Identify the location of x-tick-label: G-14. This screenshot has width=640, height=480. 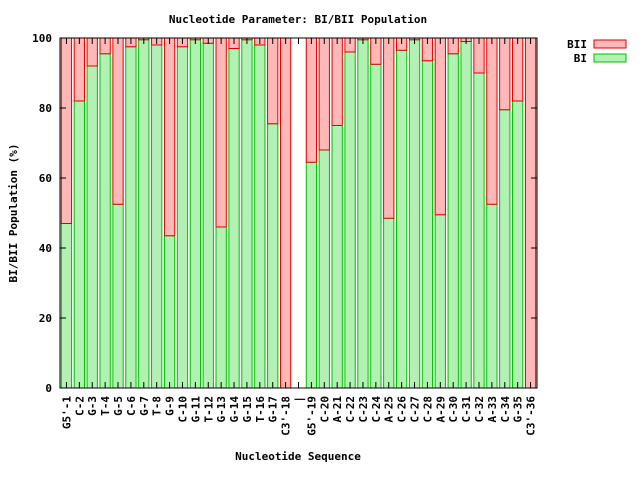
(234, 409).